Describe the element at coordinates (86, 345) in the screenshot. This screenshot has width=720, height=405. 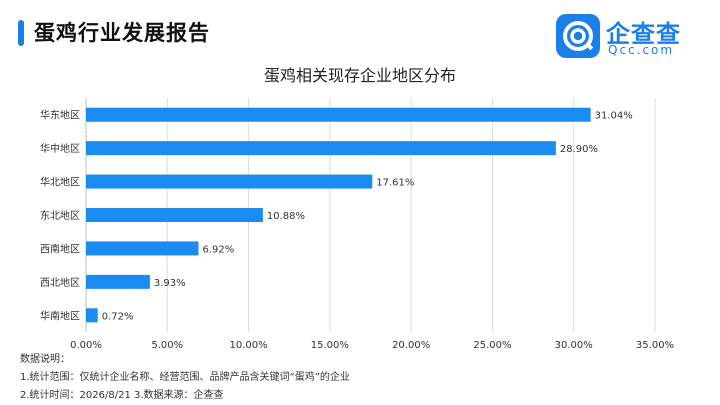
I see `x-tick-label: 0.00%` at that location.